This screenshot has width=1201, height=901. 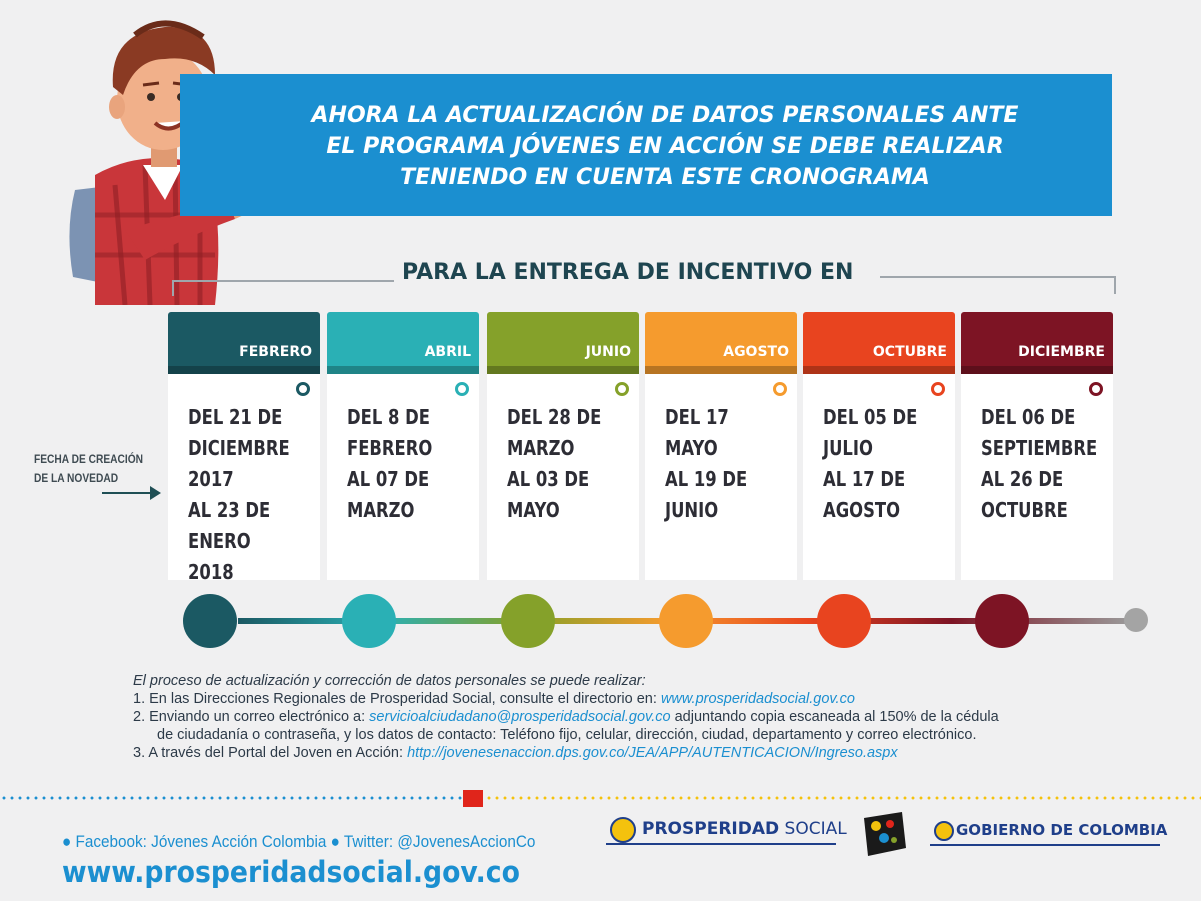 What do you see at coordinates (447, 352) in the screenshot?
I see `column-month: ABRIL` at bounding box center [447, 352].